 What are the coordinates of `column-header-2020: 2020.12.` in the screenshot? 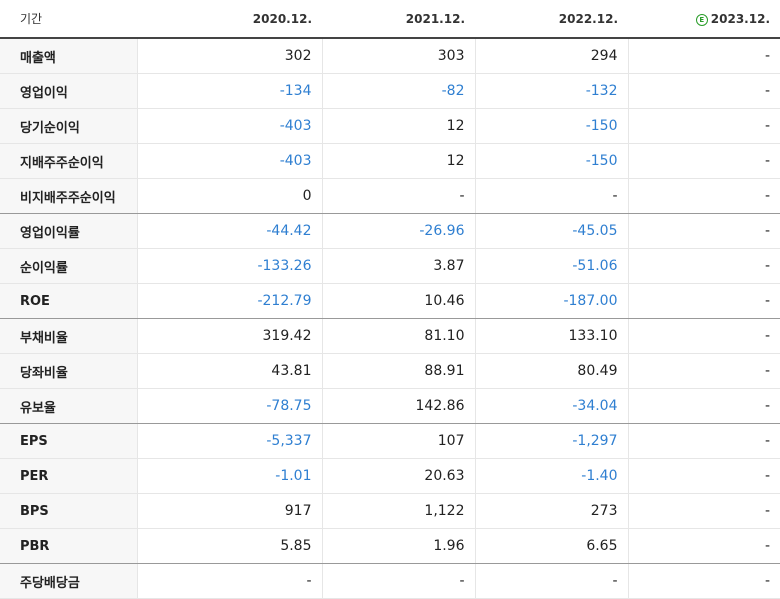 It's located at (229, 19).